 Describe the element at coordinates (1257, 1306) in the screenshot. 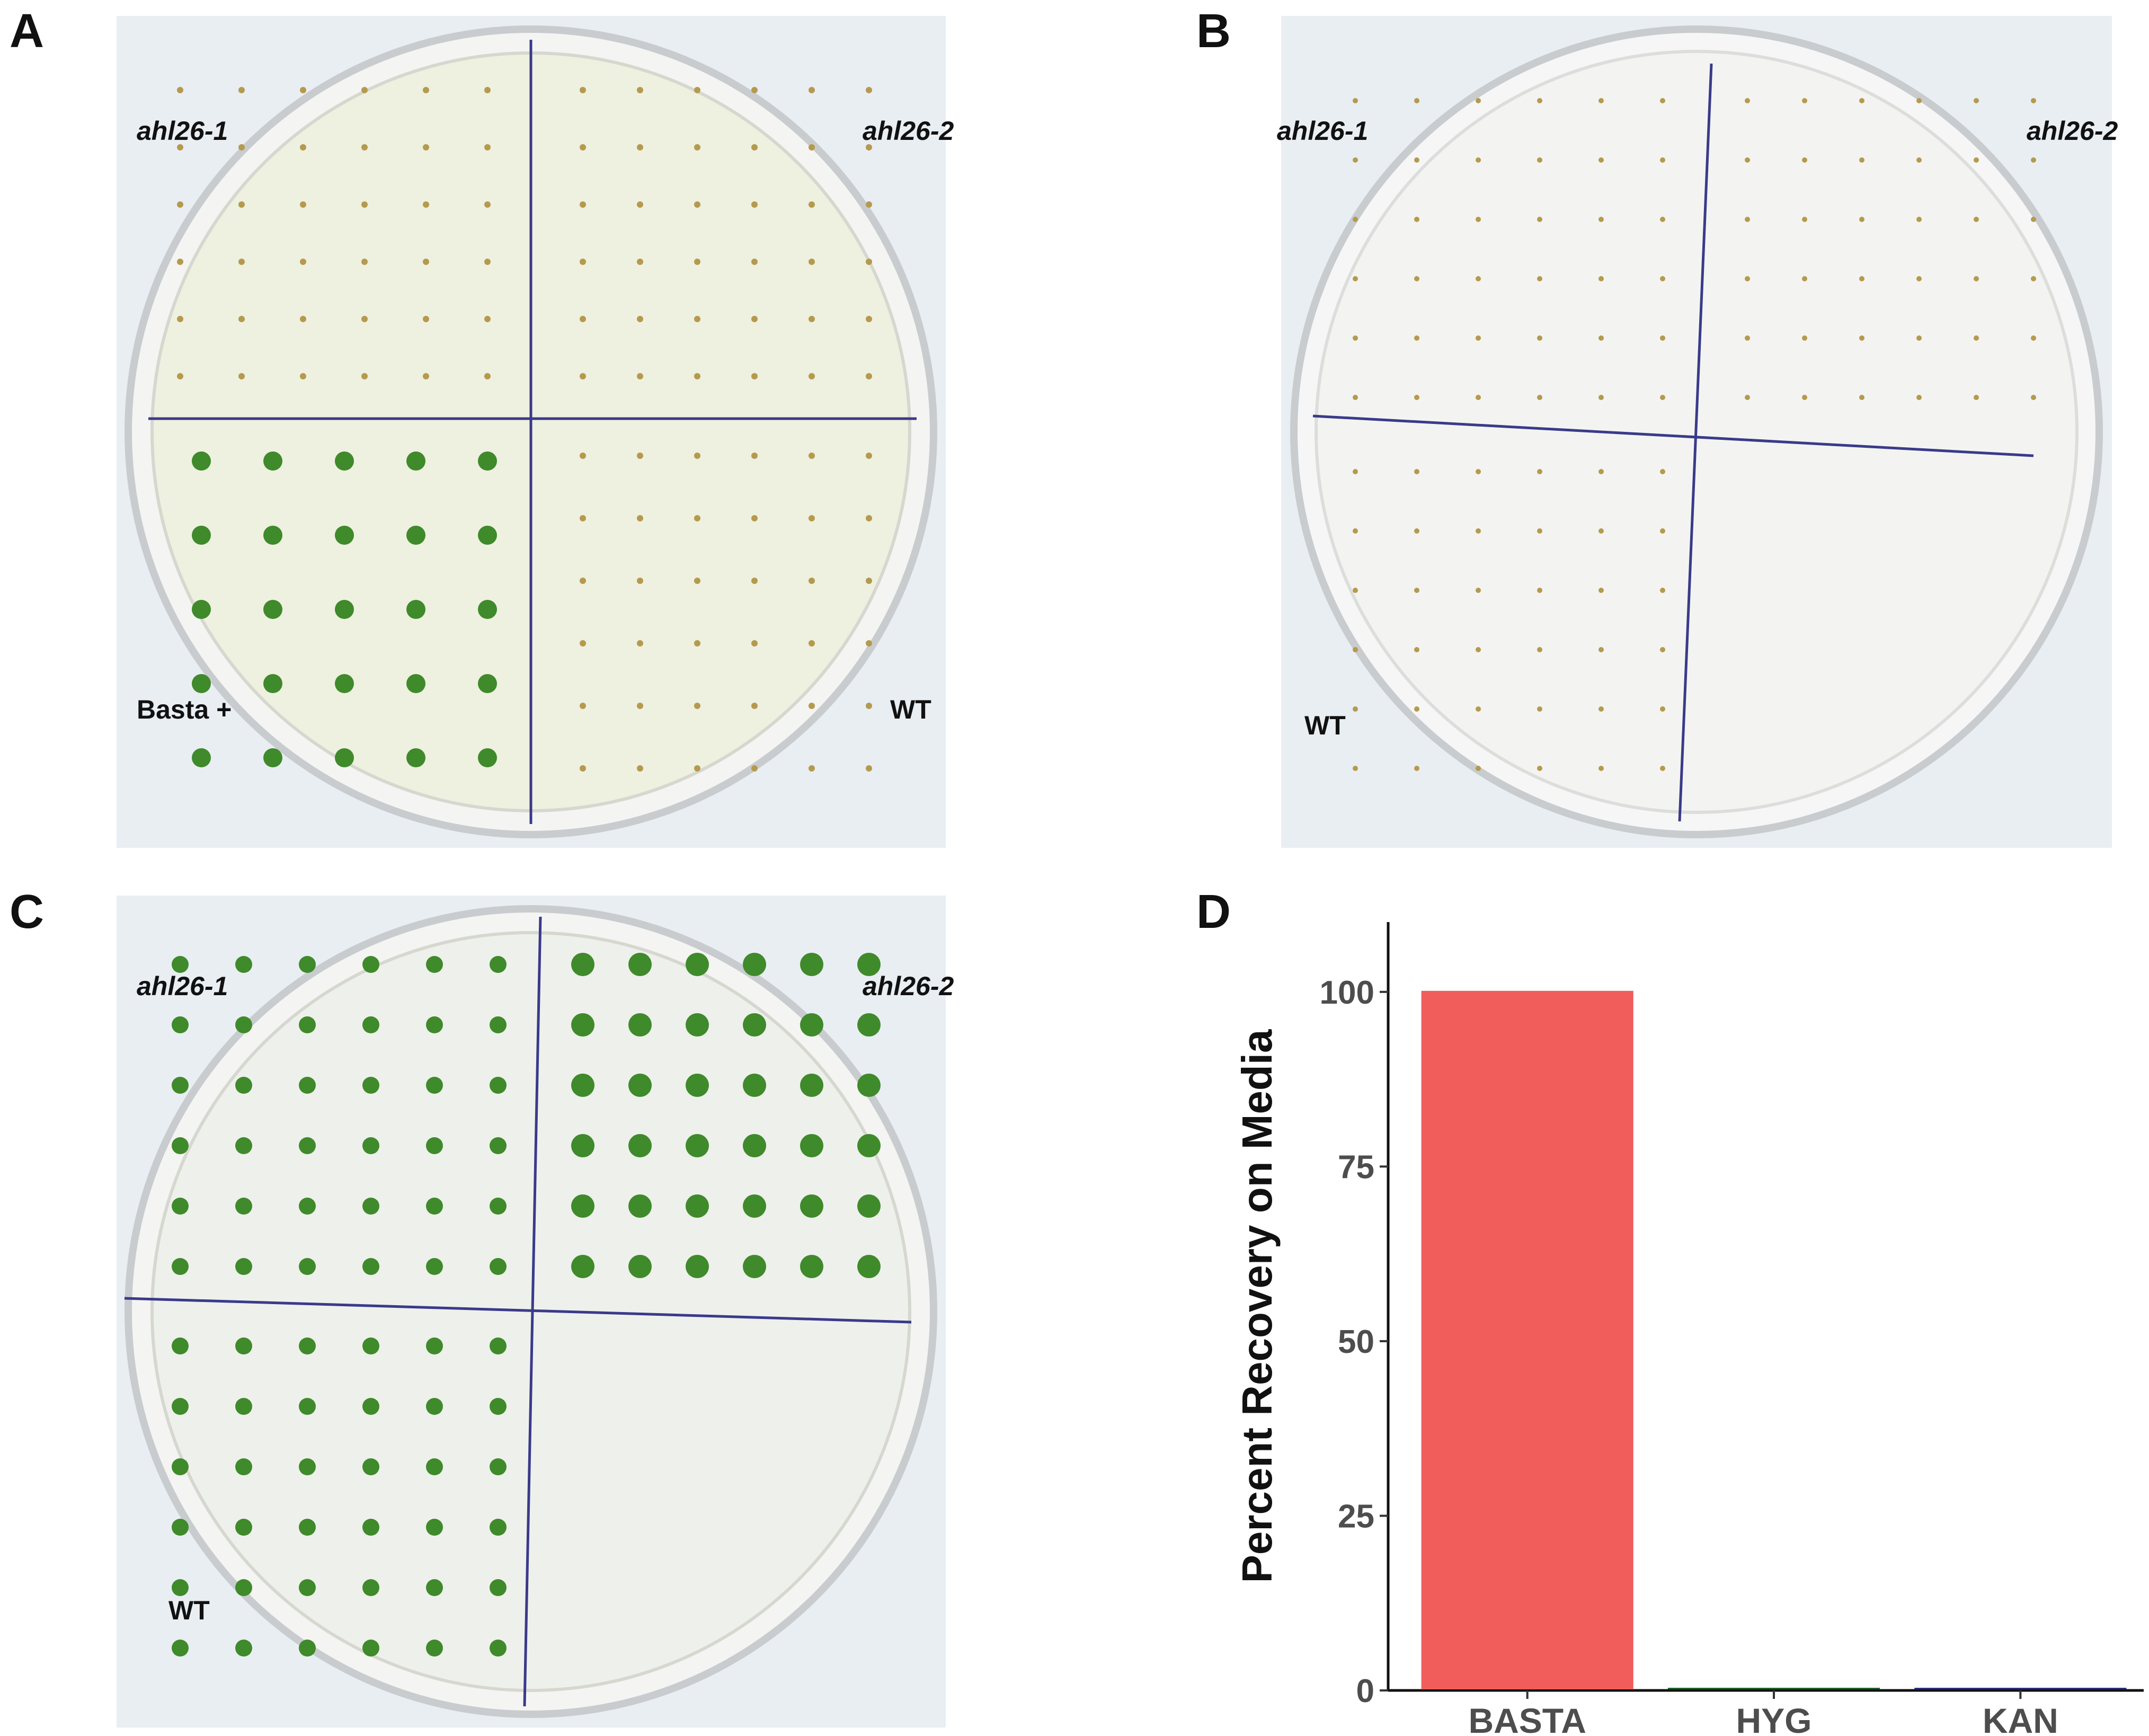

I see `y-axis-title: Percent Recovery on Media` at that location.